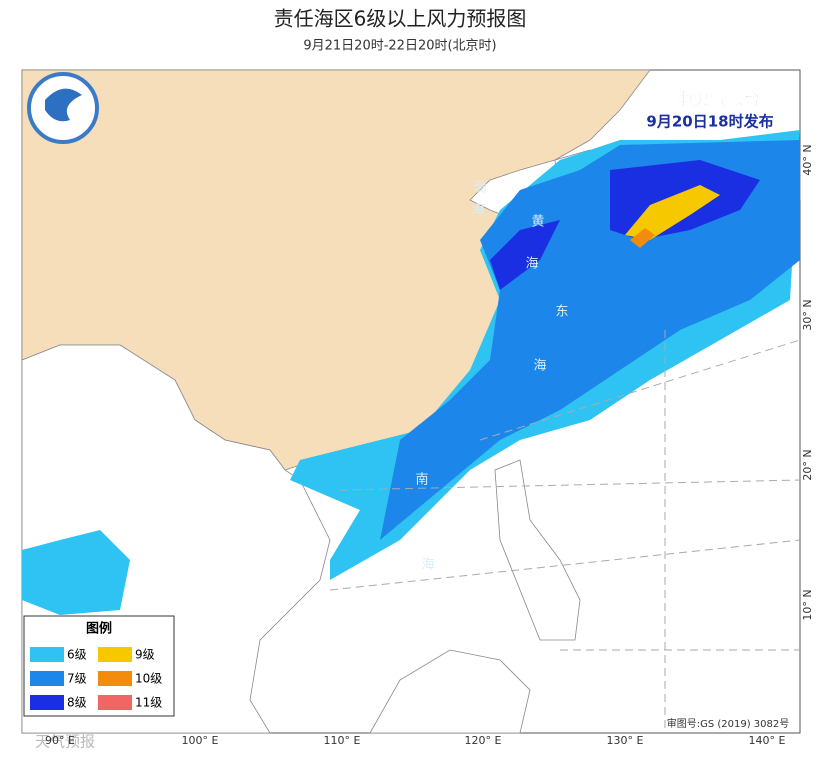 This screenshot has width=821, height=758. I want to click on review-number: 审图号:GS (2019) 3082号, so click(728, 723).